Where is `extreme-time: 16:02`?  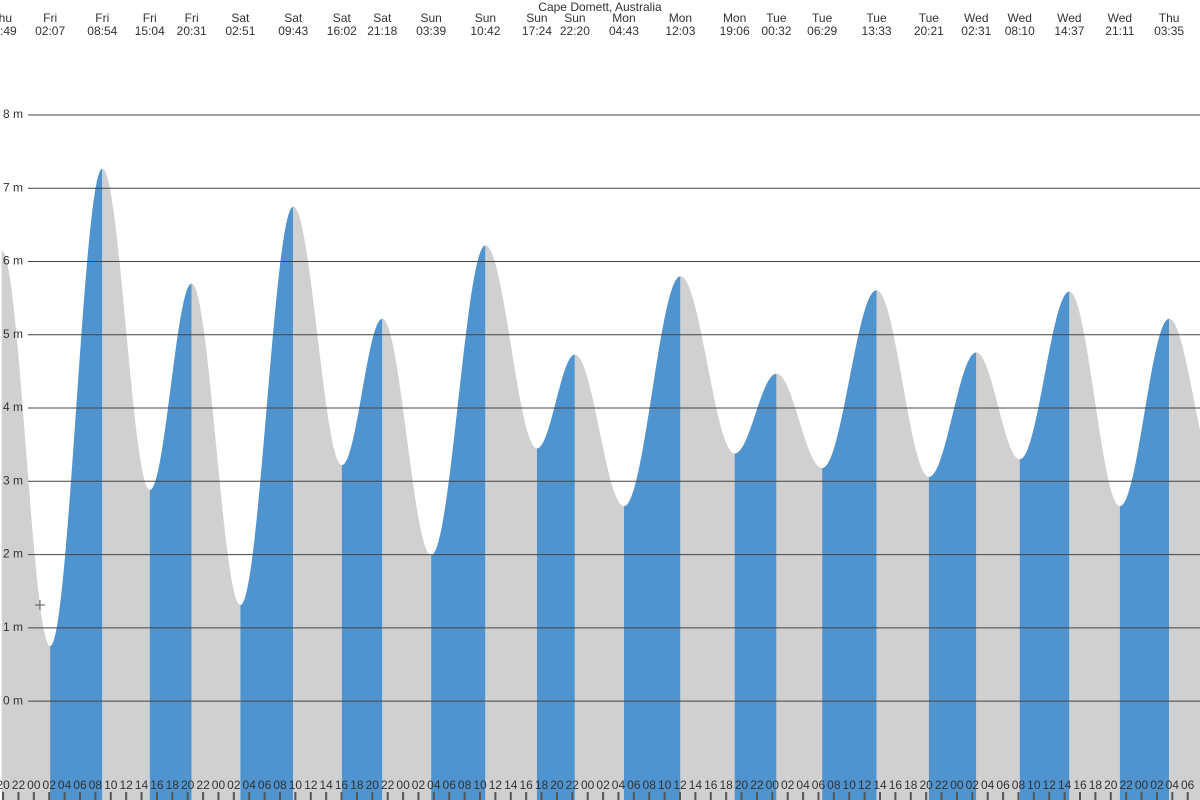
extreme-time: 16:02 is located at coordinates (342, 31).